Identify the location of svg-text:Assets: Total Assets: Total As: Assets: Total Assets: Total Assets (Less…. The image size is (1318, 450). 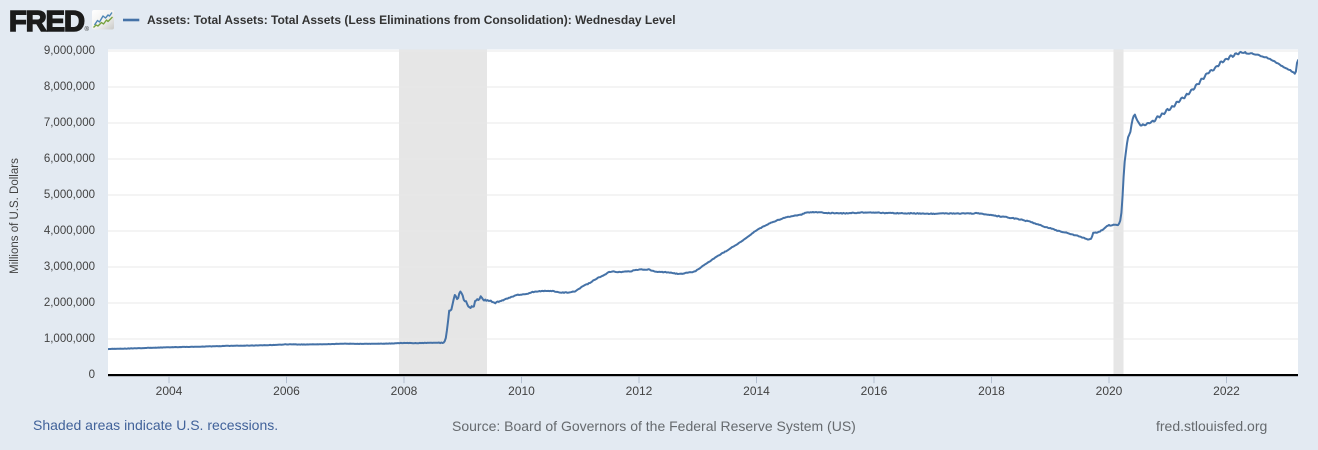
(411, 20).